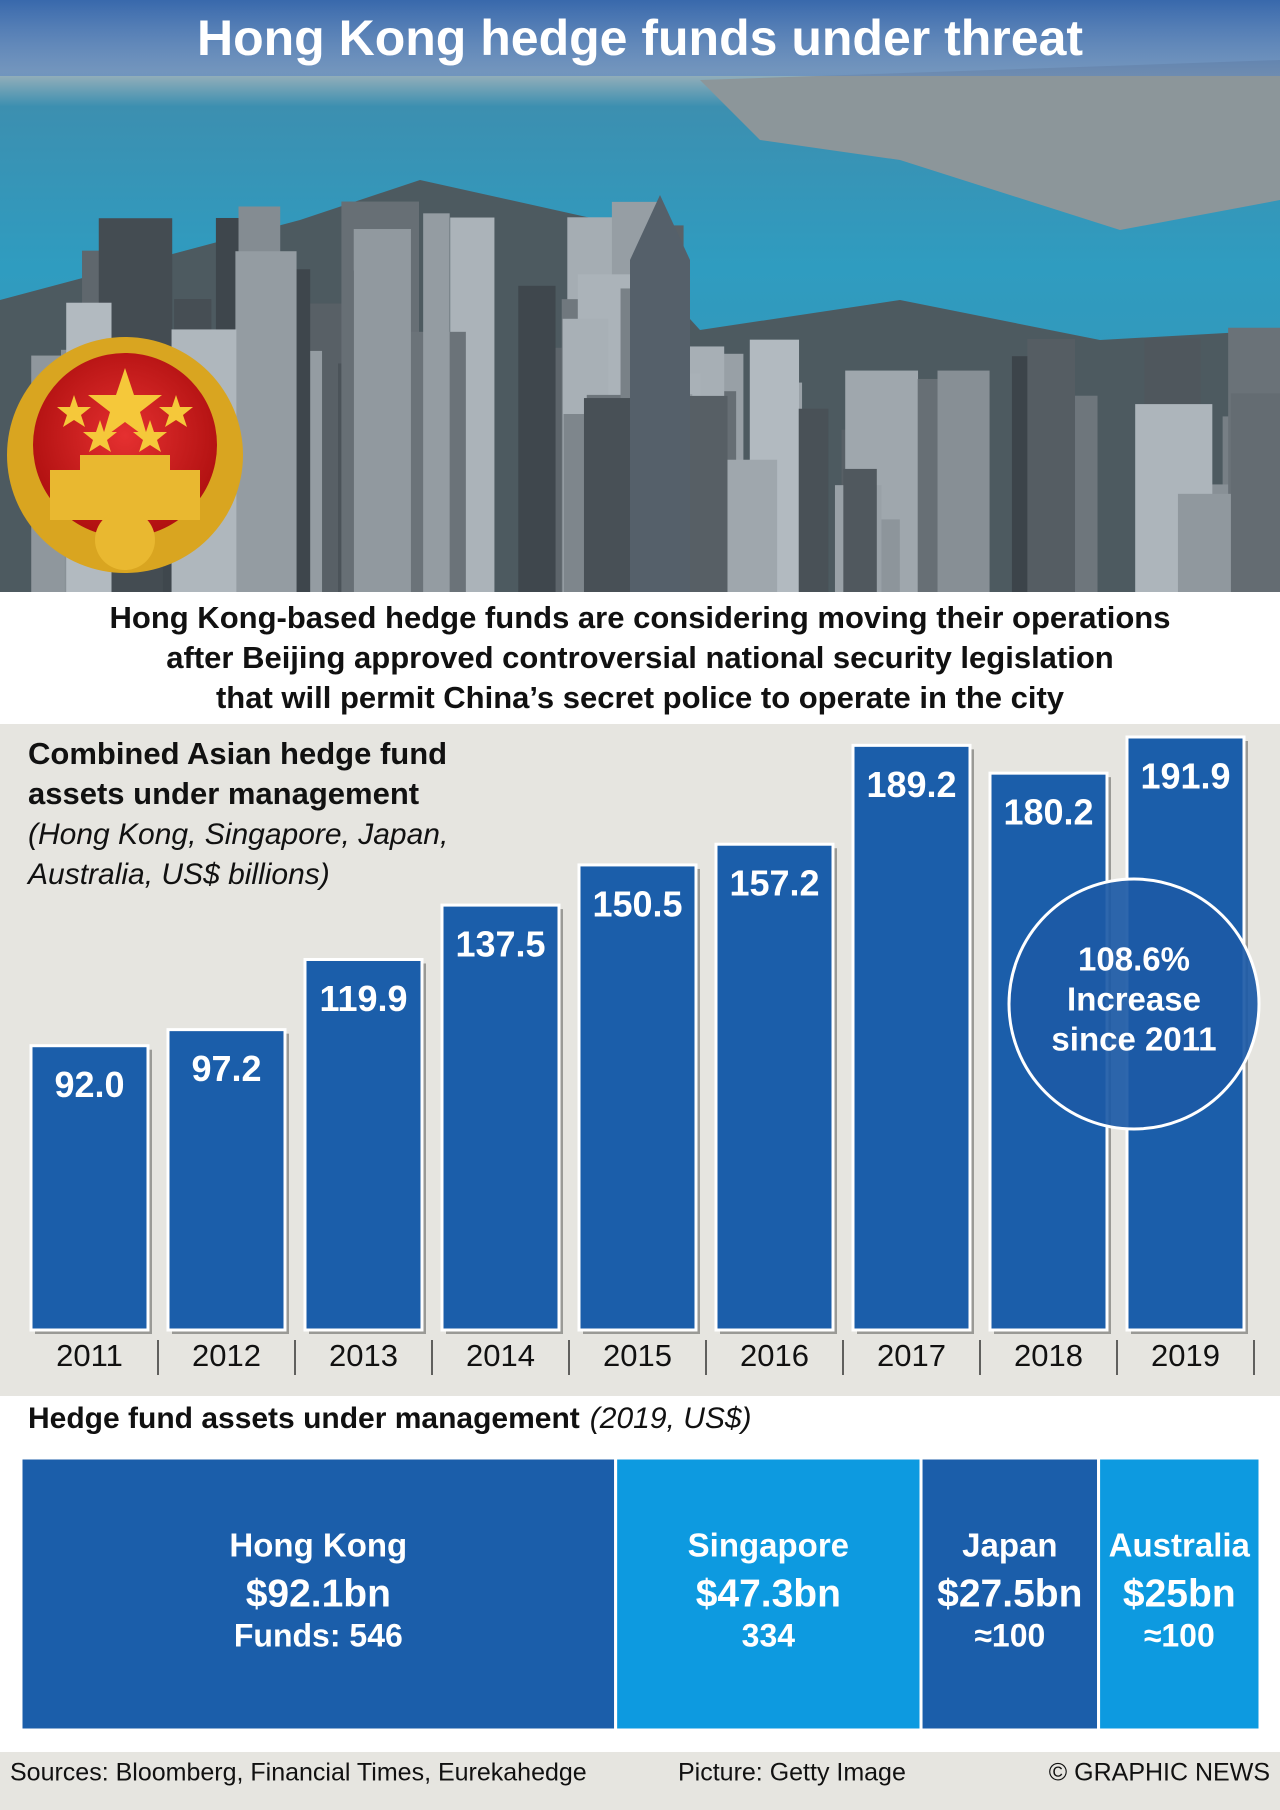 The height and width of the screenshot is (1810, 1280). What do you see at coordinates (238, 834) in the screenshot?
I see `chart-subtitle: (Hong Kong, Singapore, Japan,` at bounding box center [238, 834].